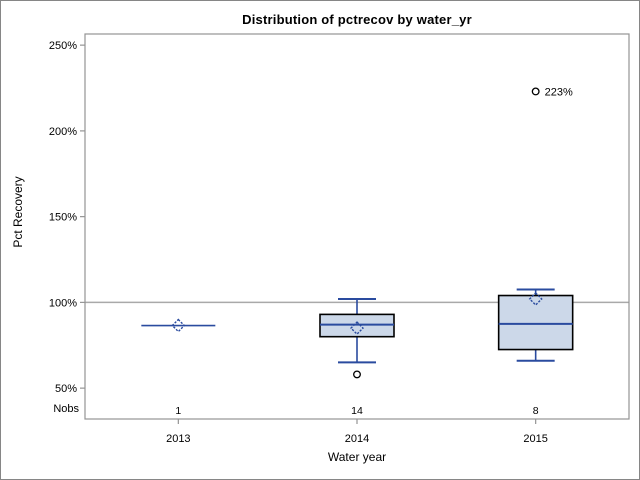 The image size is (640, 480). I want to click on mean-marker-2015, so click(535, 298).